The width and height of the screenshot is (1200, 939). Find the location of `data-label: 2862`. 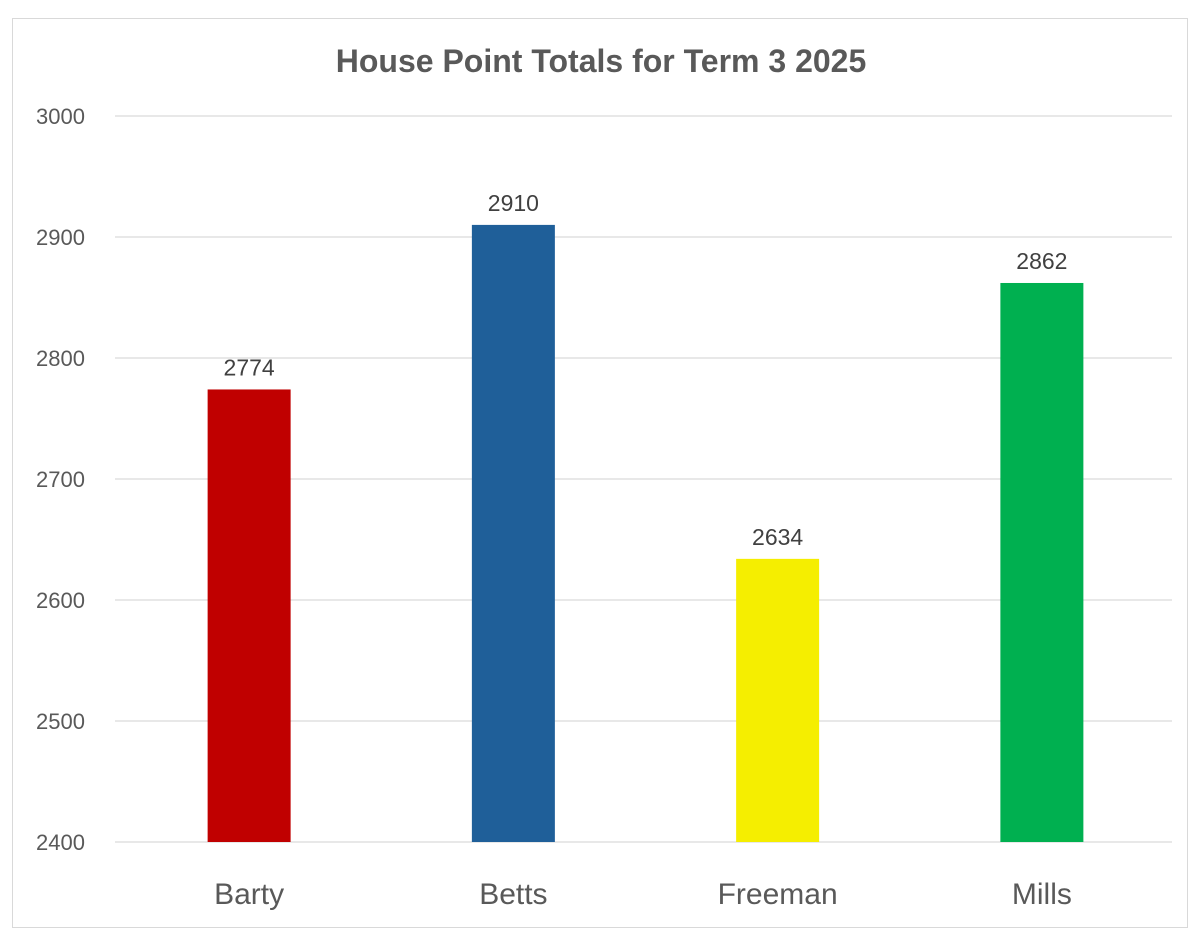

data-label: 2862 is located at coordinates (1041, 261).